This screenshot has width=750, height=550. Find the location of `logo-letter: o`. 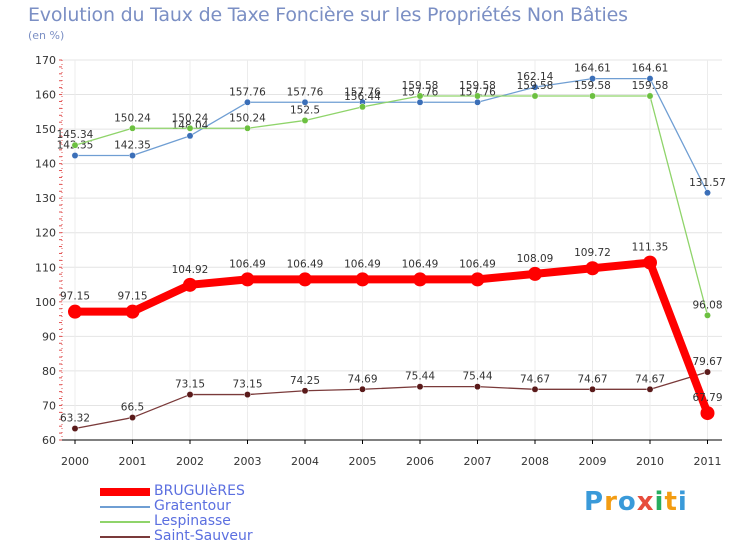

logo-letter: o is located at coordinates (627, 502).